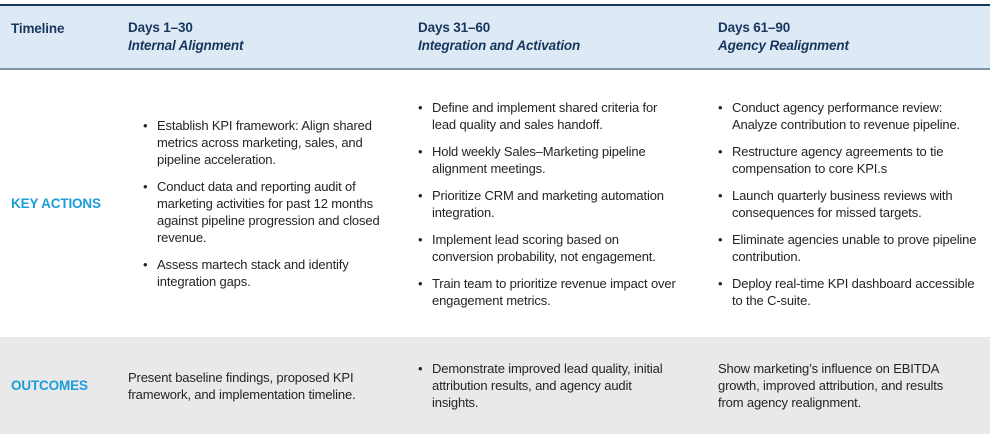  I want to click on header-phase-name: Integration and Activation, so click(499, 45).